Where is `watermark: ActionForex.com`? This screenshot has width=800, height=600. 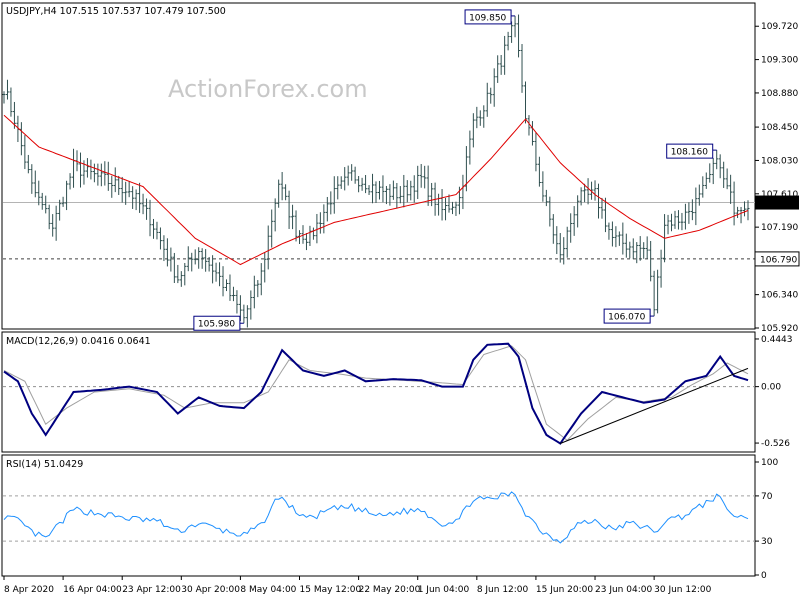 watermark: ActionForex.com is located at coordinates (268, 89).